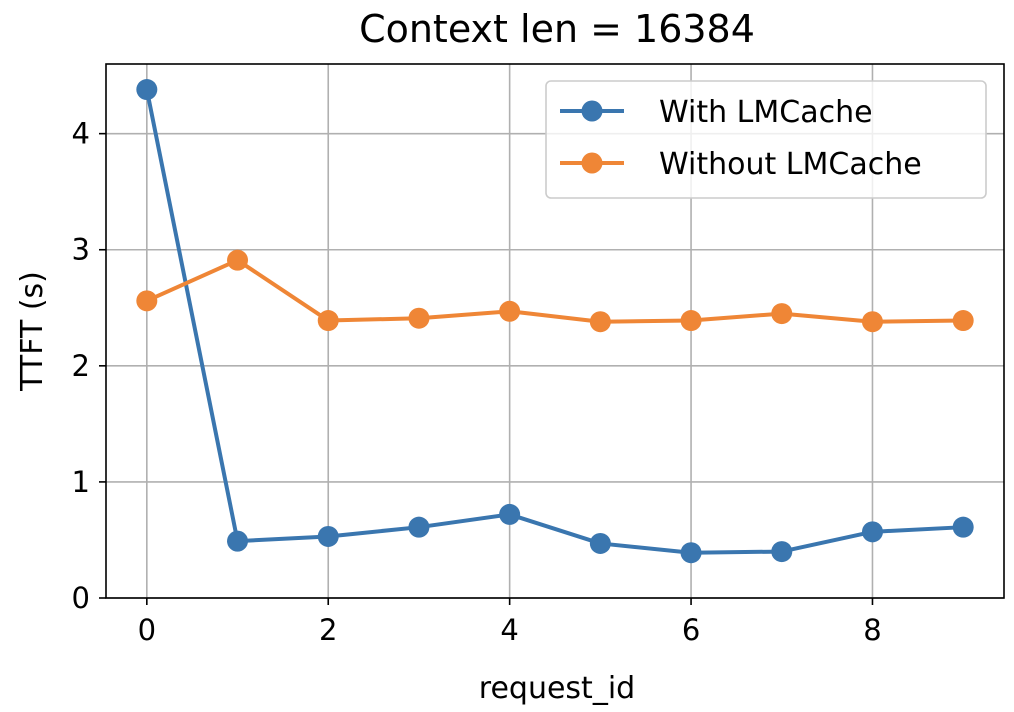 This screenshot has height=712, width=1014. Describe the element at coordinates (766, 112) in the screenshot. I see `legend-label-with-lmcache: With LMCache` at that location.